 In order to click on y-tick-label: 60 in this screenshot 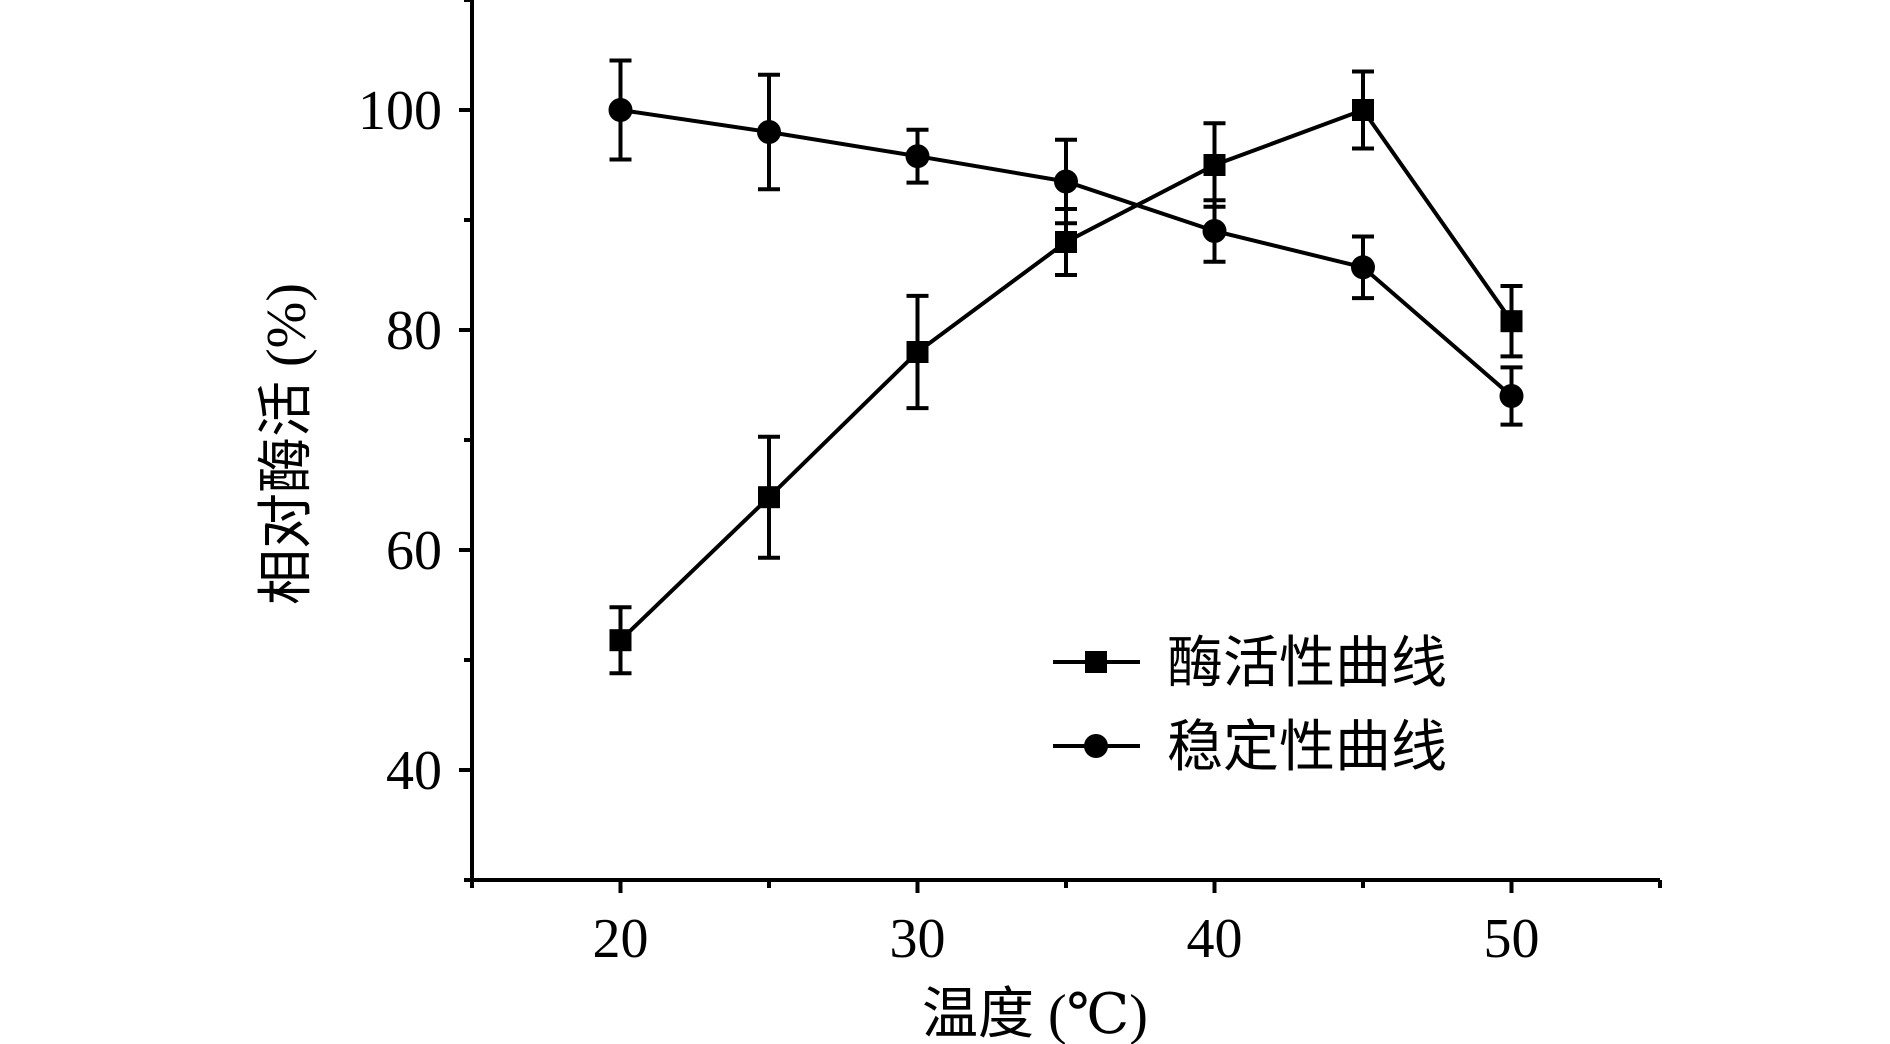, I will do `click(414, 551)`.